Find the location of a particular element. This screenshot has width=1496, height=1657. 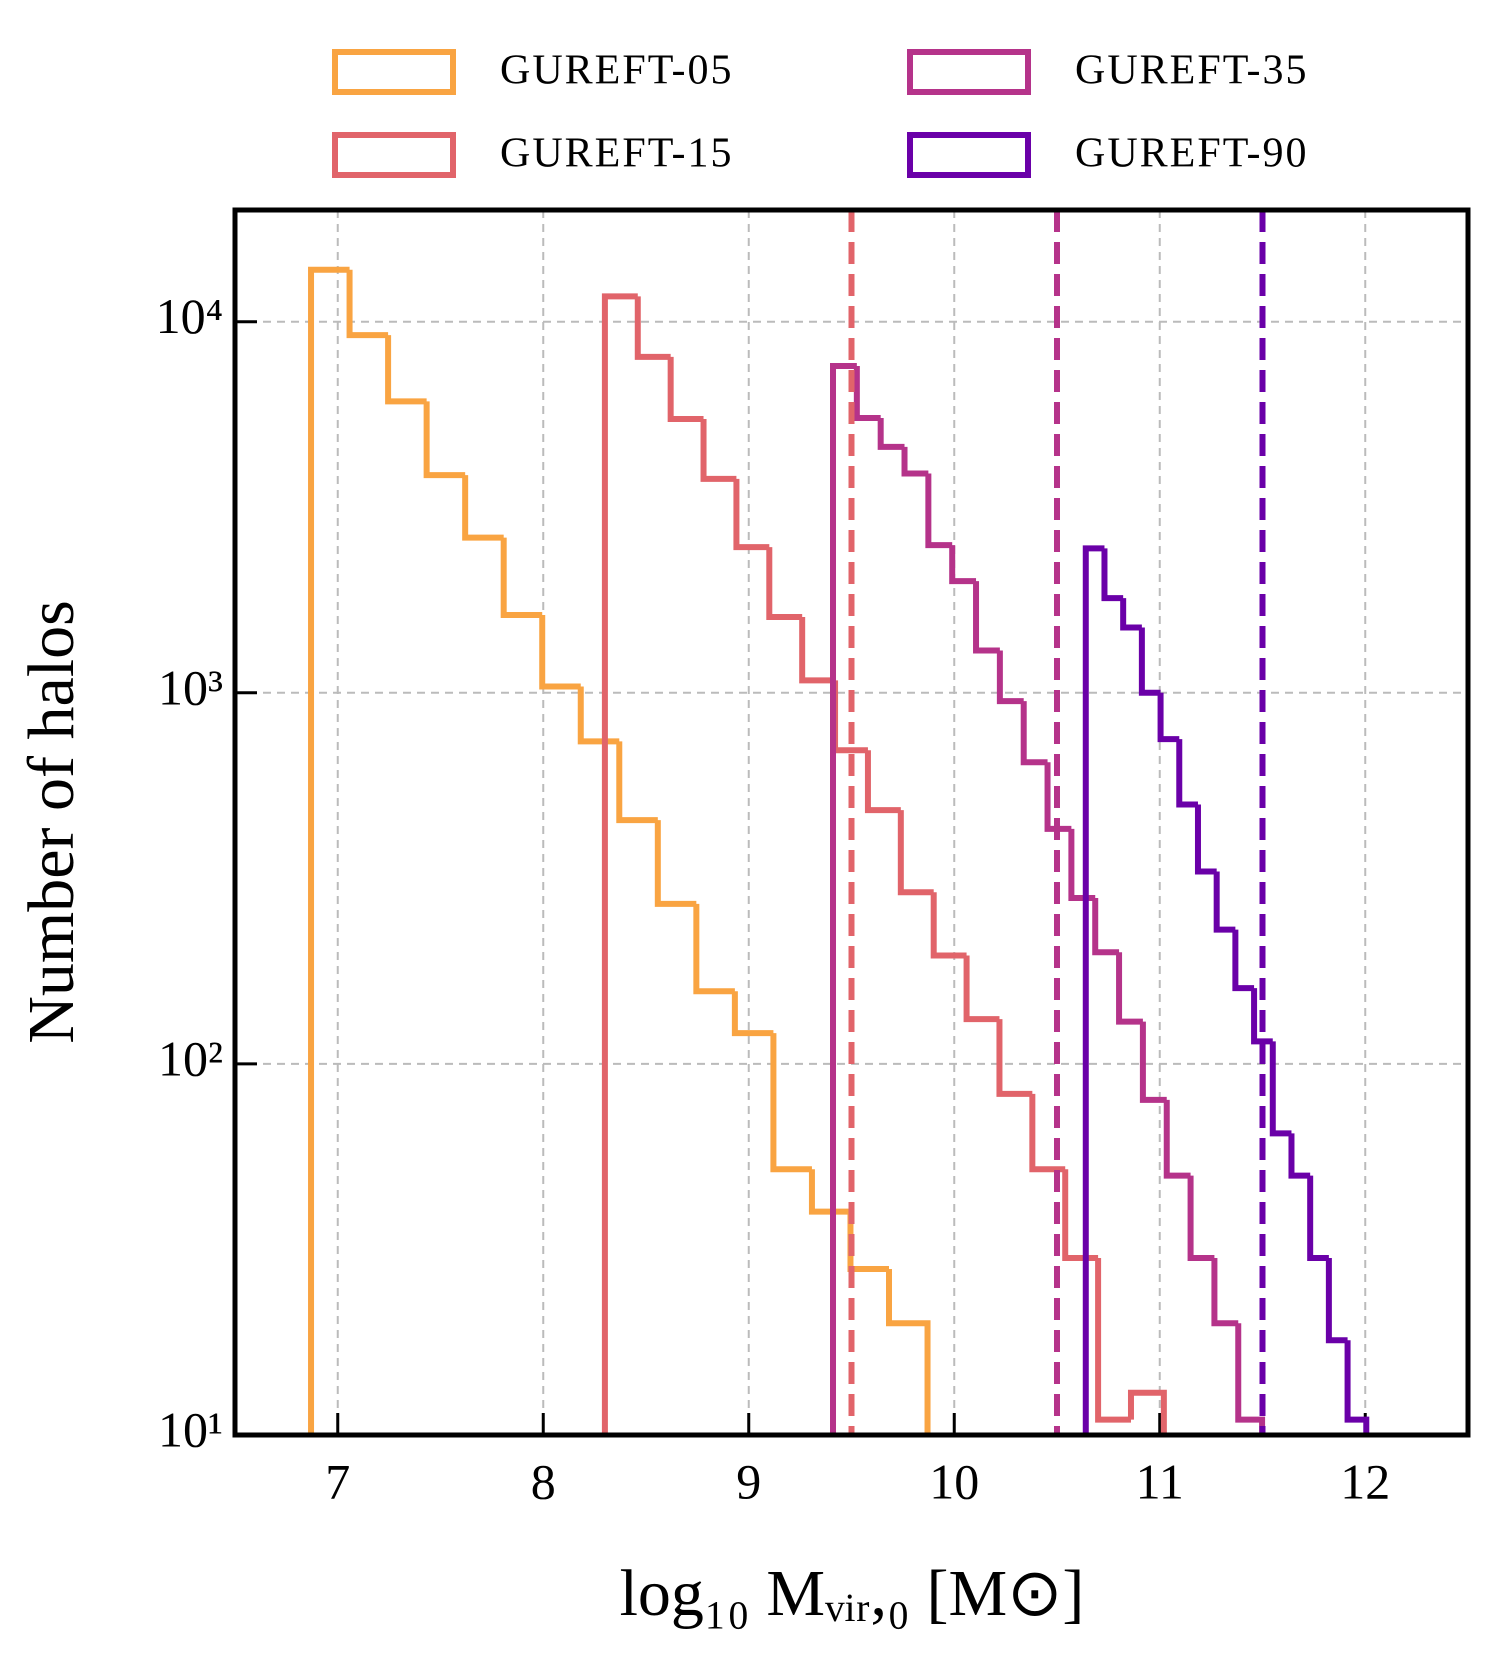

x-tick-label: 11 is located at coordinates (1160, 1481).